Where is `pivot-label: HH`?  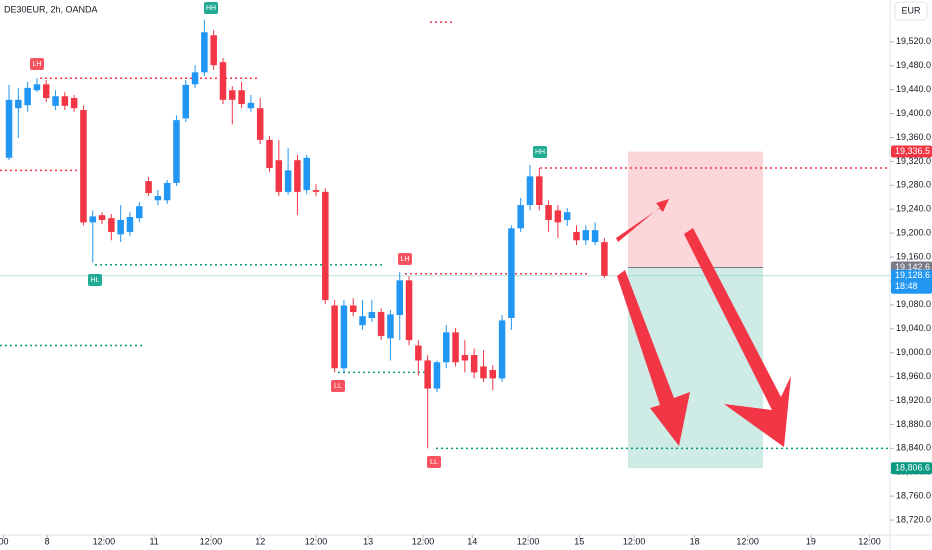
pivot-label: HH is located at coordinates (211, 8).